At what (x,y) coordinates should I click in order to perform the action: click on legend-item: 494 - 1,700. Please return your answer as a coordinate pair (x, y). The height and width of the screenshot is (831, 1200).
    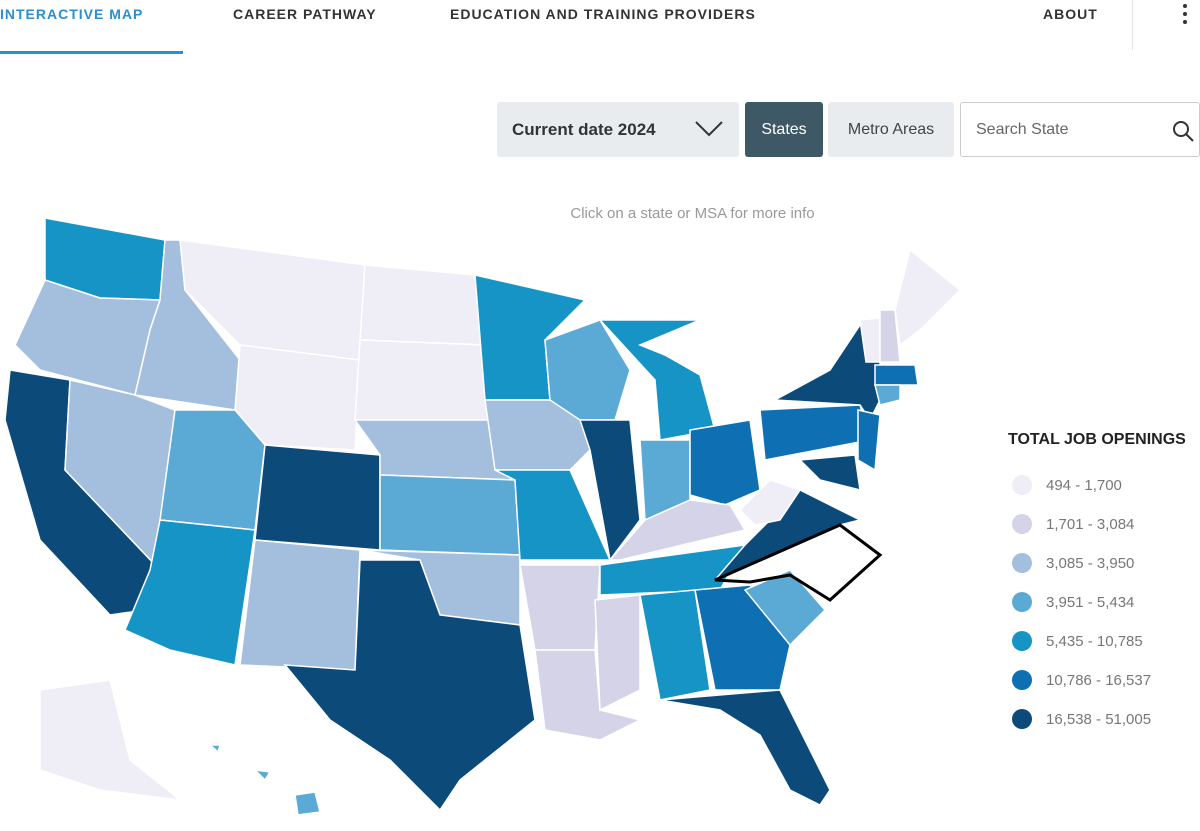
    Looking at the image, I should click on (1067, 485).